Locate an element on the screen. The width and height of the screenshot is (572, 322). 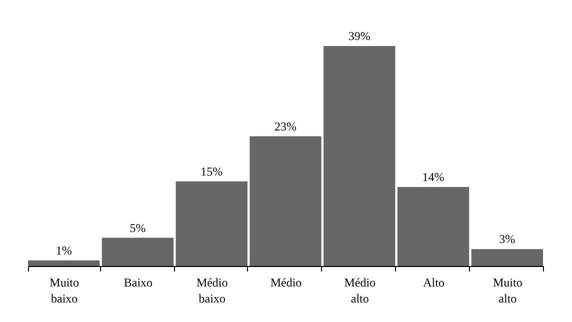
data-label: 3% is located at coordinates (507, 239).